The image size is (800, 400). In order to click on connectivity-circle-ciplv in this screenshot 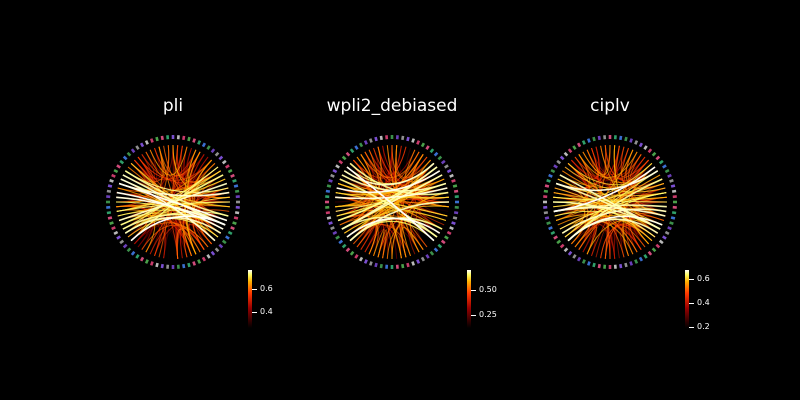, I will do `click(610, 202)`.